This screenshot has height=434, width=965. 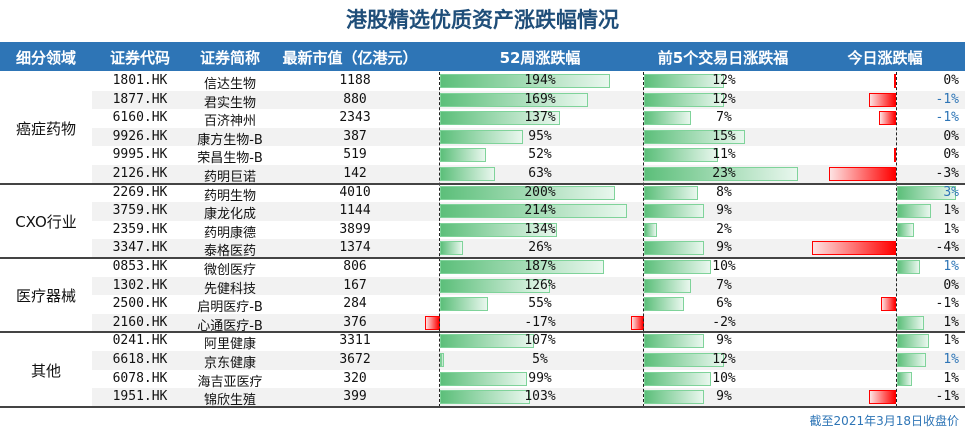 What do you see at coordinates (229, 270) in the screenshot?
I see `stock-name: 微创医疗` at bounding box center [229, 270].